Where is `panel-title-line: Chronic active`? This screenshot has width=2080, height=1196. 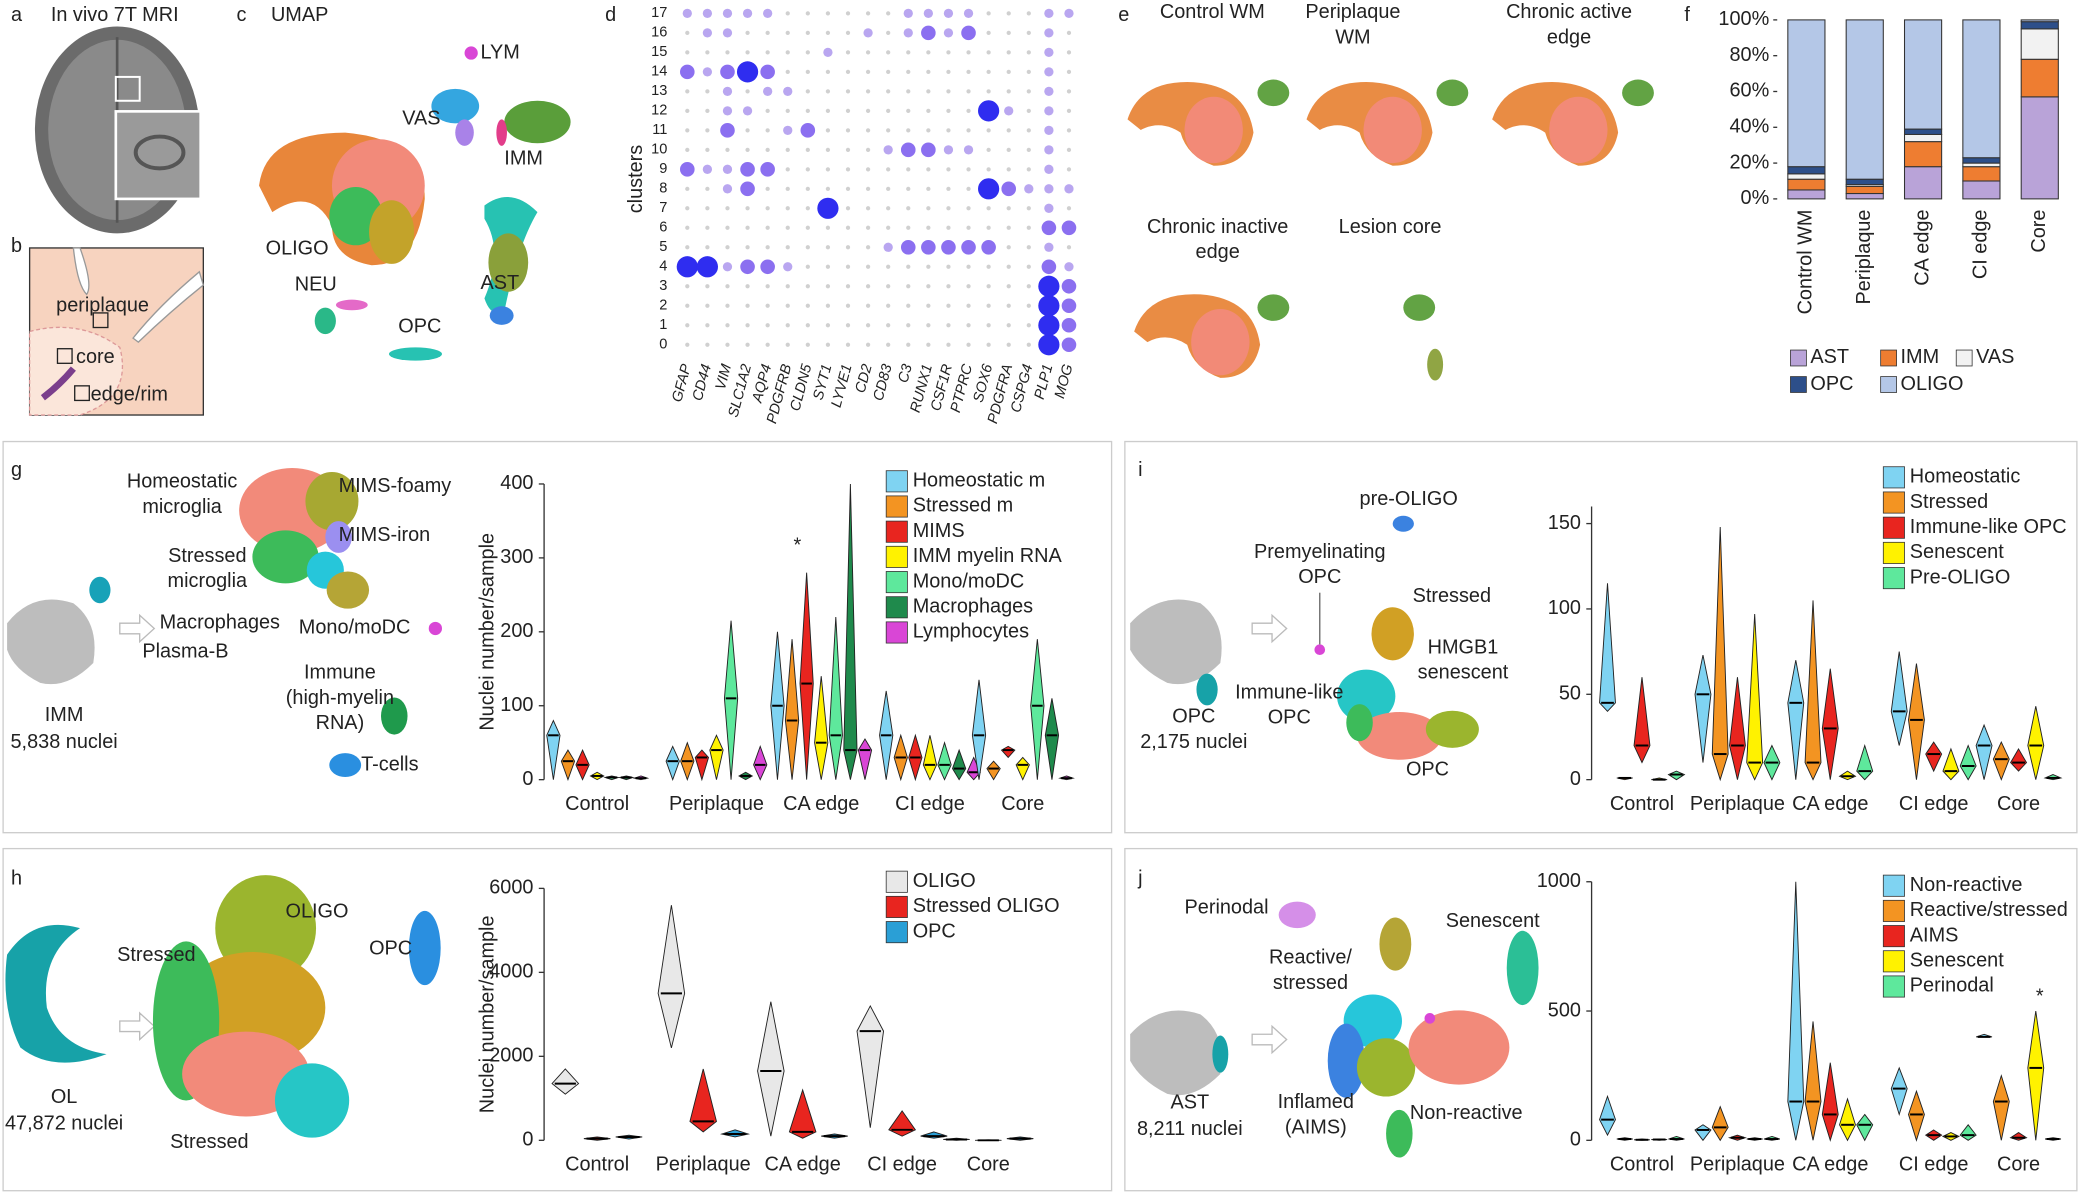
panel-title-line: Chronic active is located at coordinates (1569, 13).